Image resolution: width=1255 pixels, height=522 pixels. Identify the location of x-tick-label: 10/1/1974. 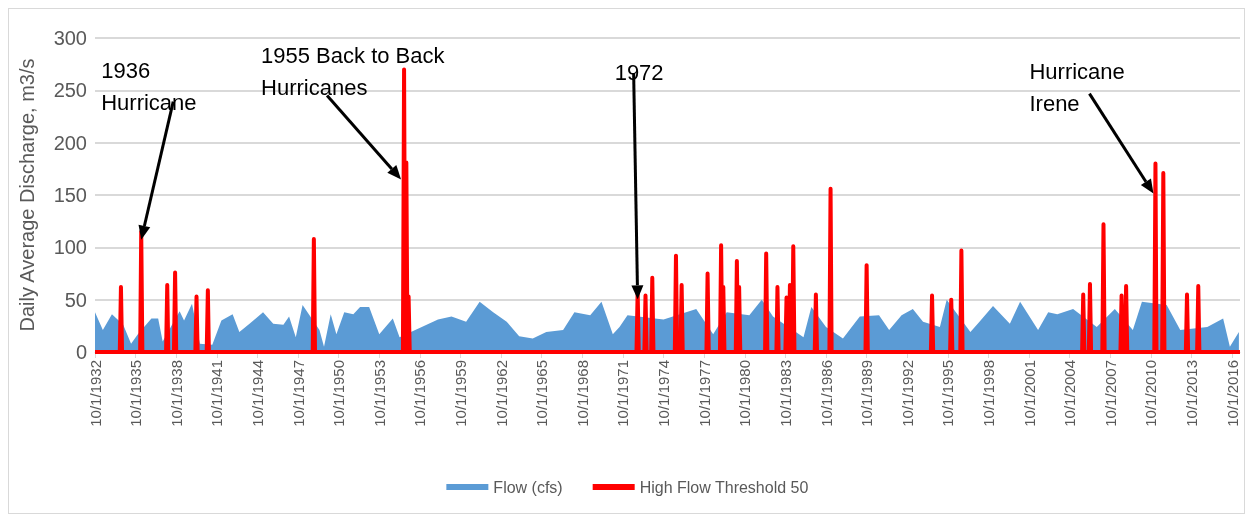
(664, 393).